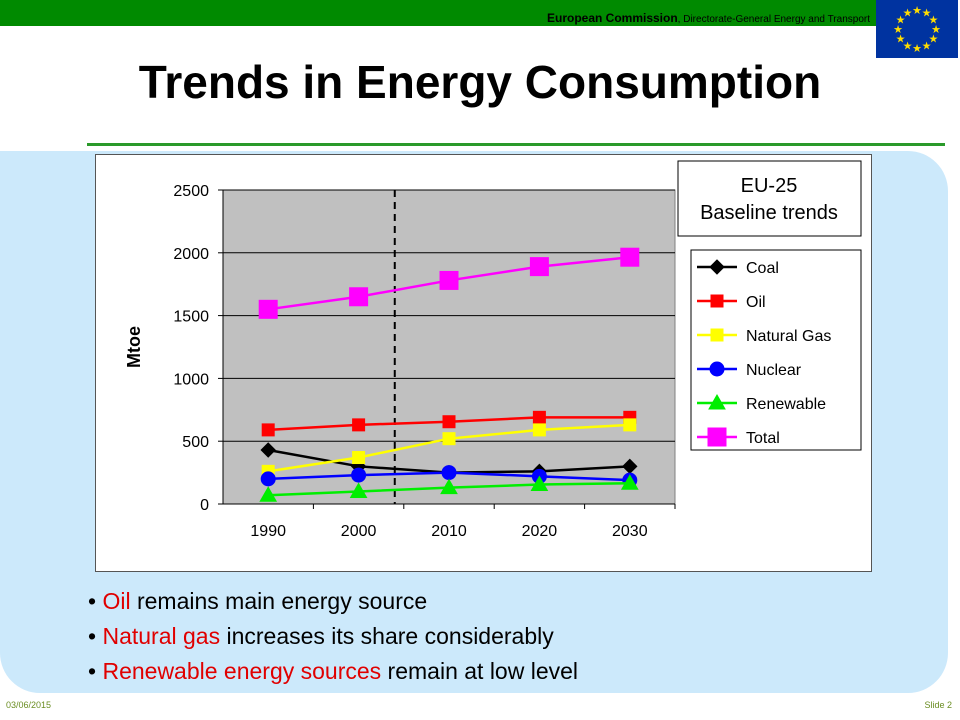 The height and width of the screenshot is (720, 960). I want to click on legend-marker-oil, so click(717, 301).